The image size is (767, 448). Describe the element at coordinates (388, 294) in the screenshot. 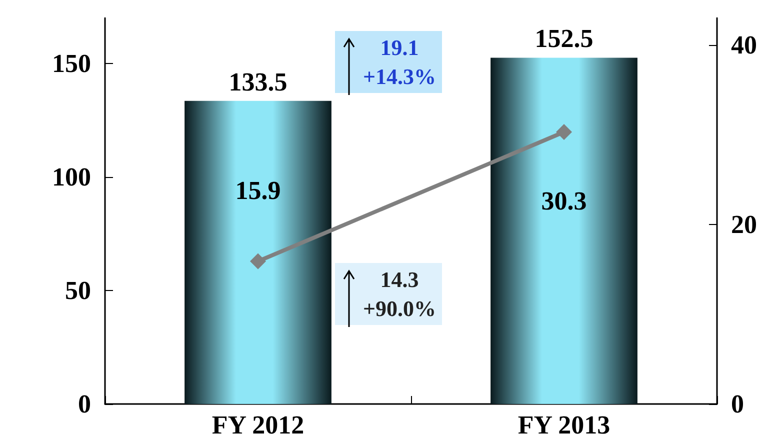

I see `annotation: 14.3 +90.0%` at that location.